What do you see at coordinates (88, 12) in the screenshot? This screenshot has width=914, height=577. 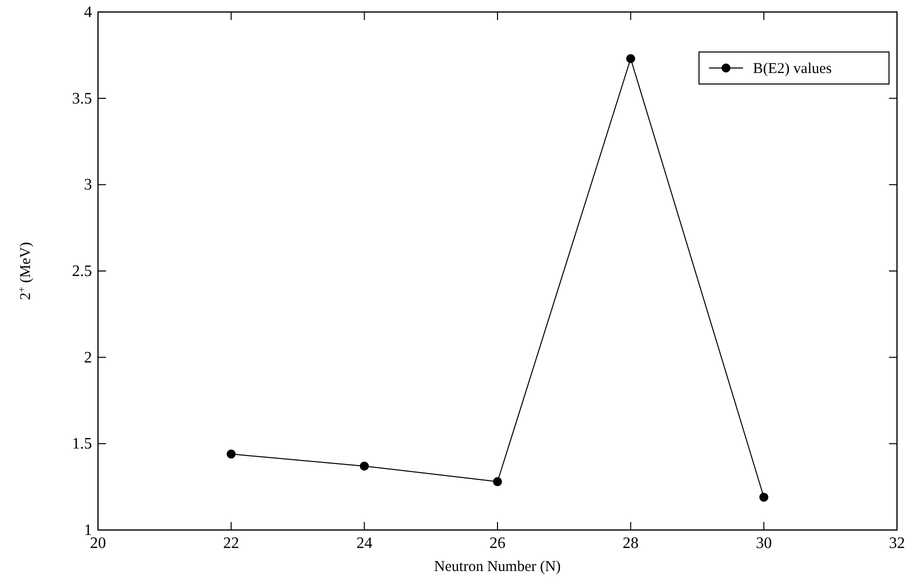 I see `y-tick-label: 4` at bounding box center [88, 12].